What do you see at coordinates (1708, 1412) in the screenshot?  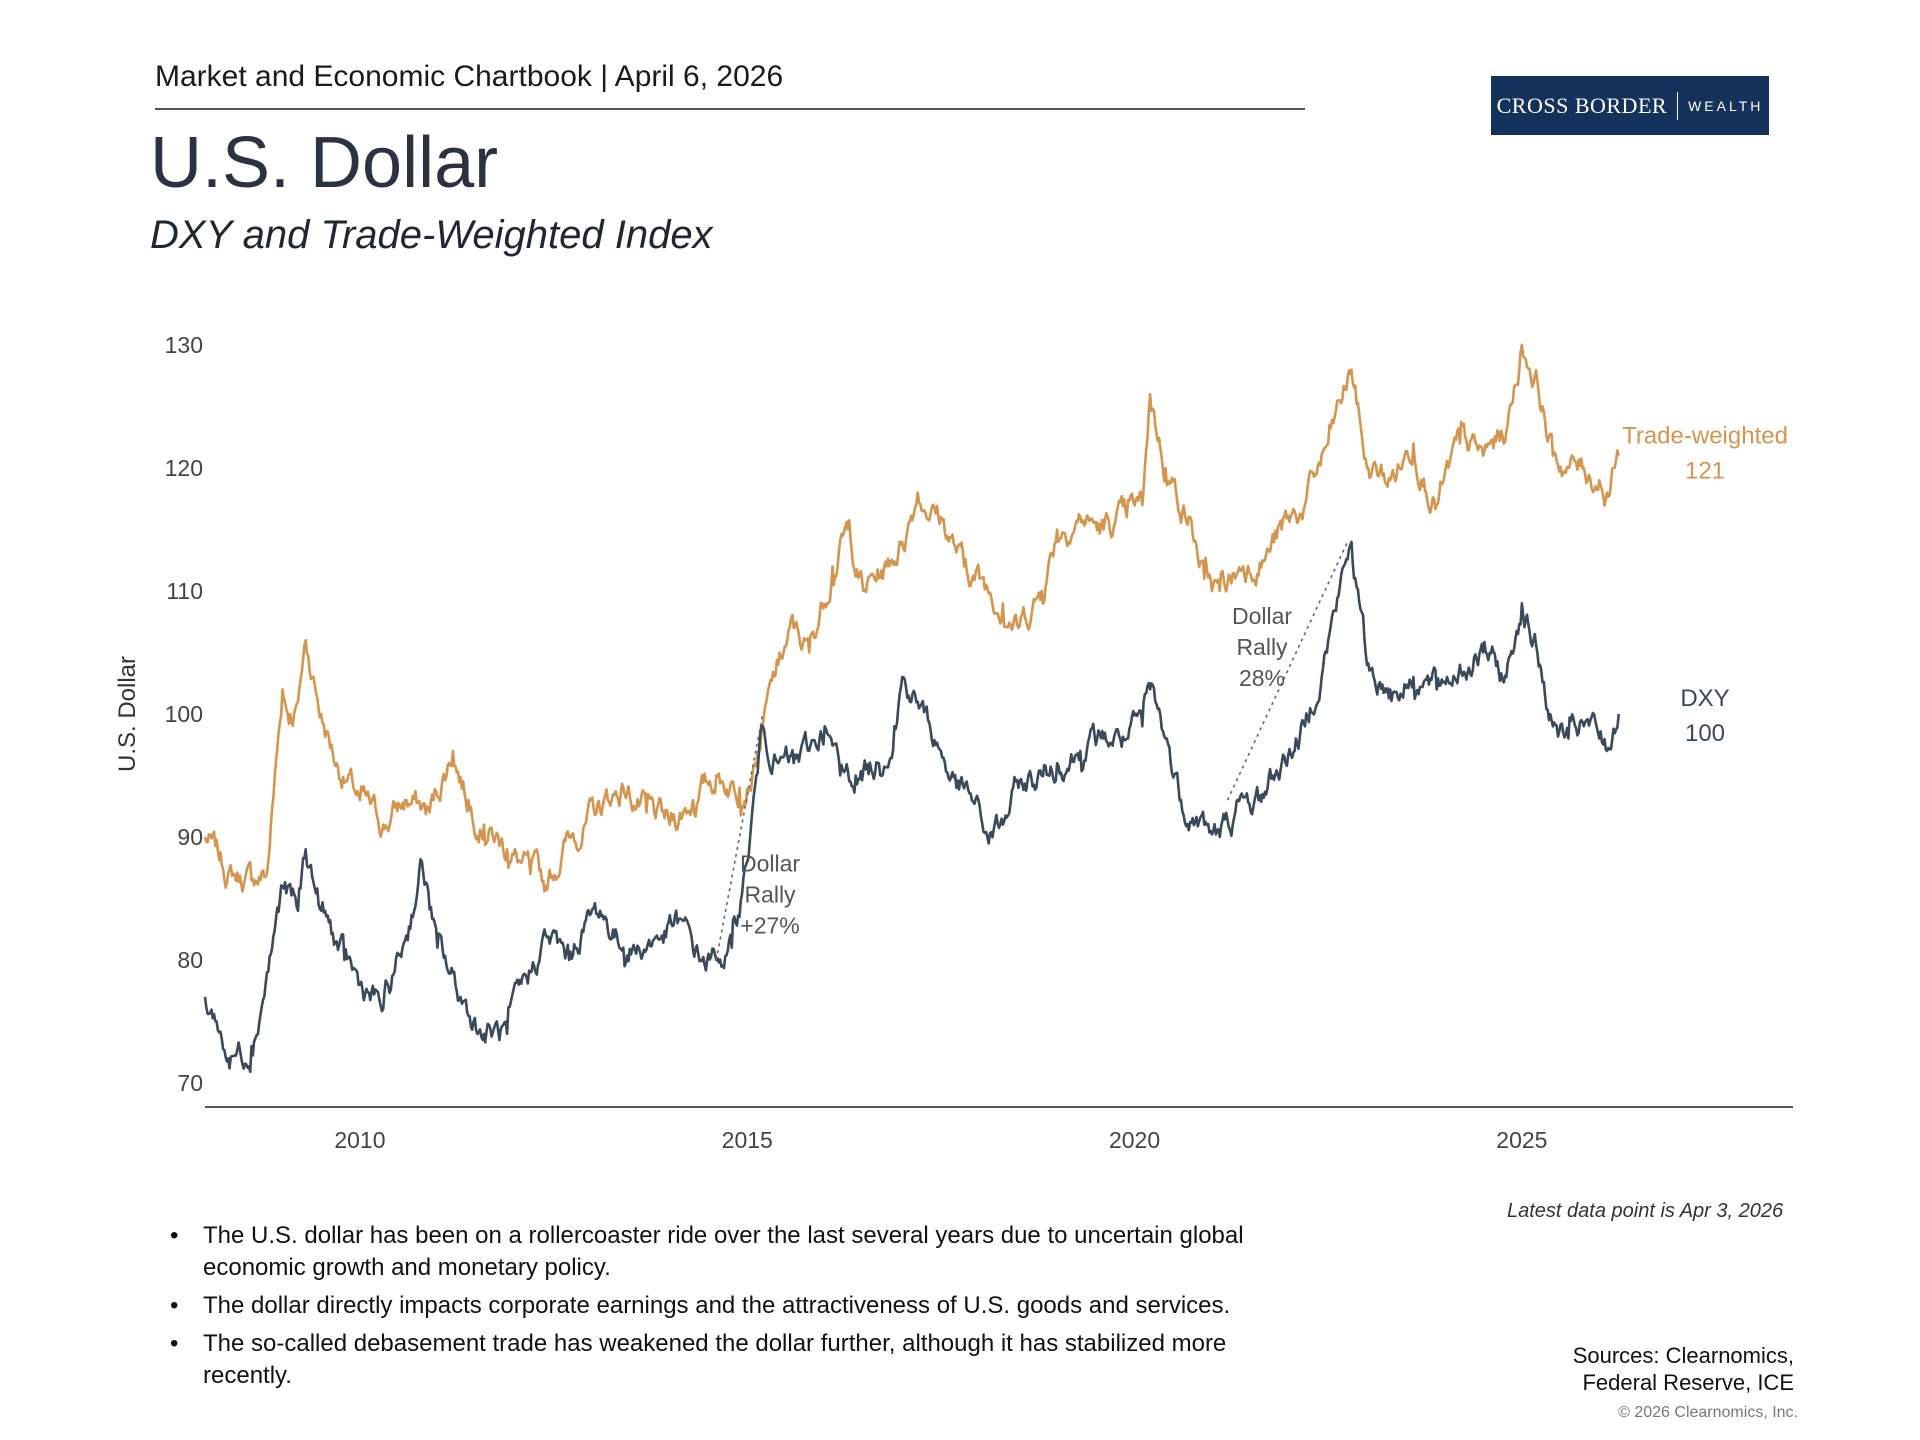 I see `copyright: © 2026 Clearnomics, Inc.` at bounding box center [1708, 1412].